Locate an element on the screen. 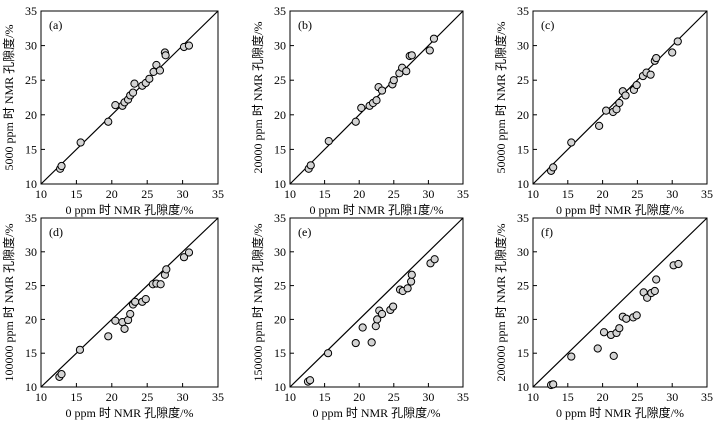 The image size is (719, 428). panel-label: (d) is located at coordinates (56, 232).